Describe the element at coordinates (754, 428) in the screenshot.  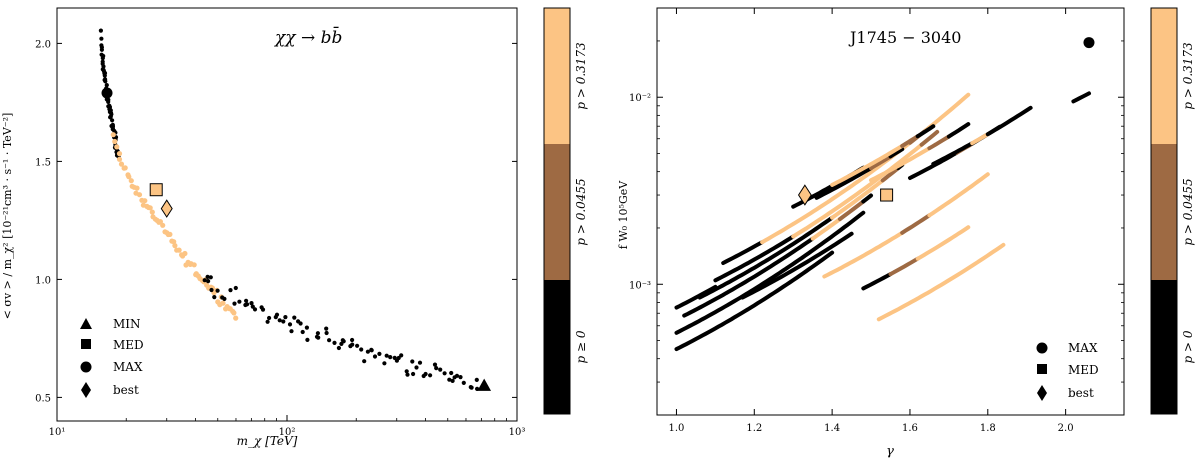
I see `x-tick-label: 1.2` at that location.